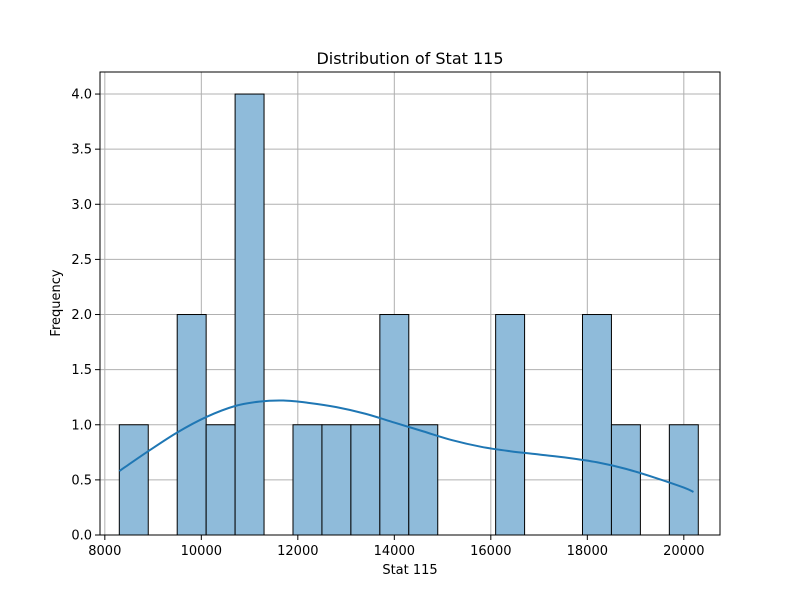 Image resolution: width=800 pixels, height=600 pixels. What do you see at coordinates (56, 302) in the screenshot?
I see `y-axis-title: Frequency` at bounding box center [56, 302].